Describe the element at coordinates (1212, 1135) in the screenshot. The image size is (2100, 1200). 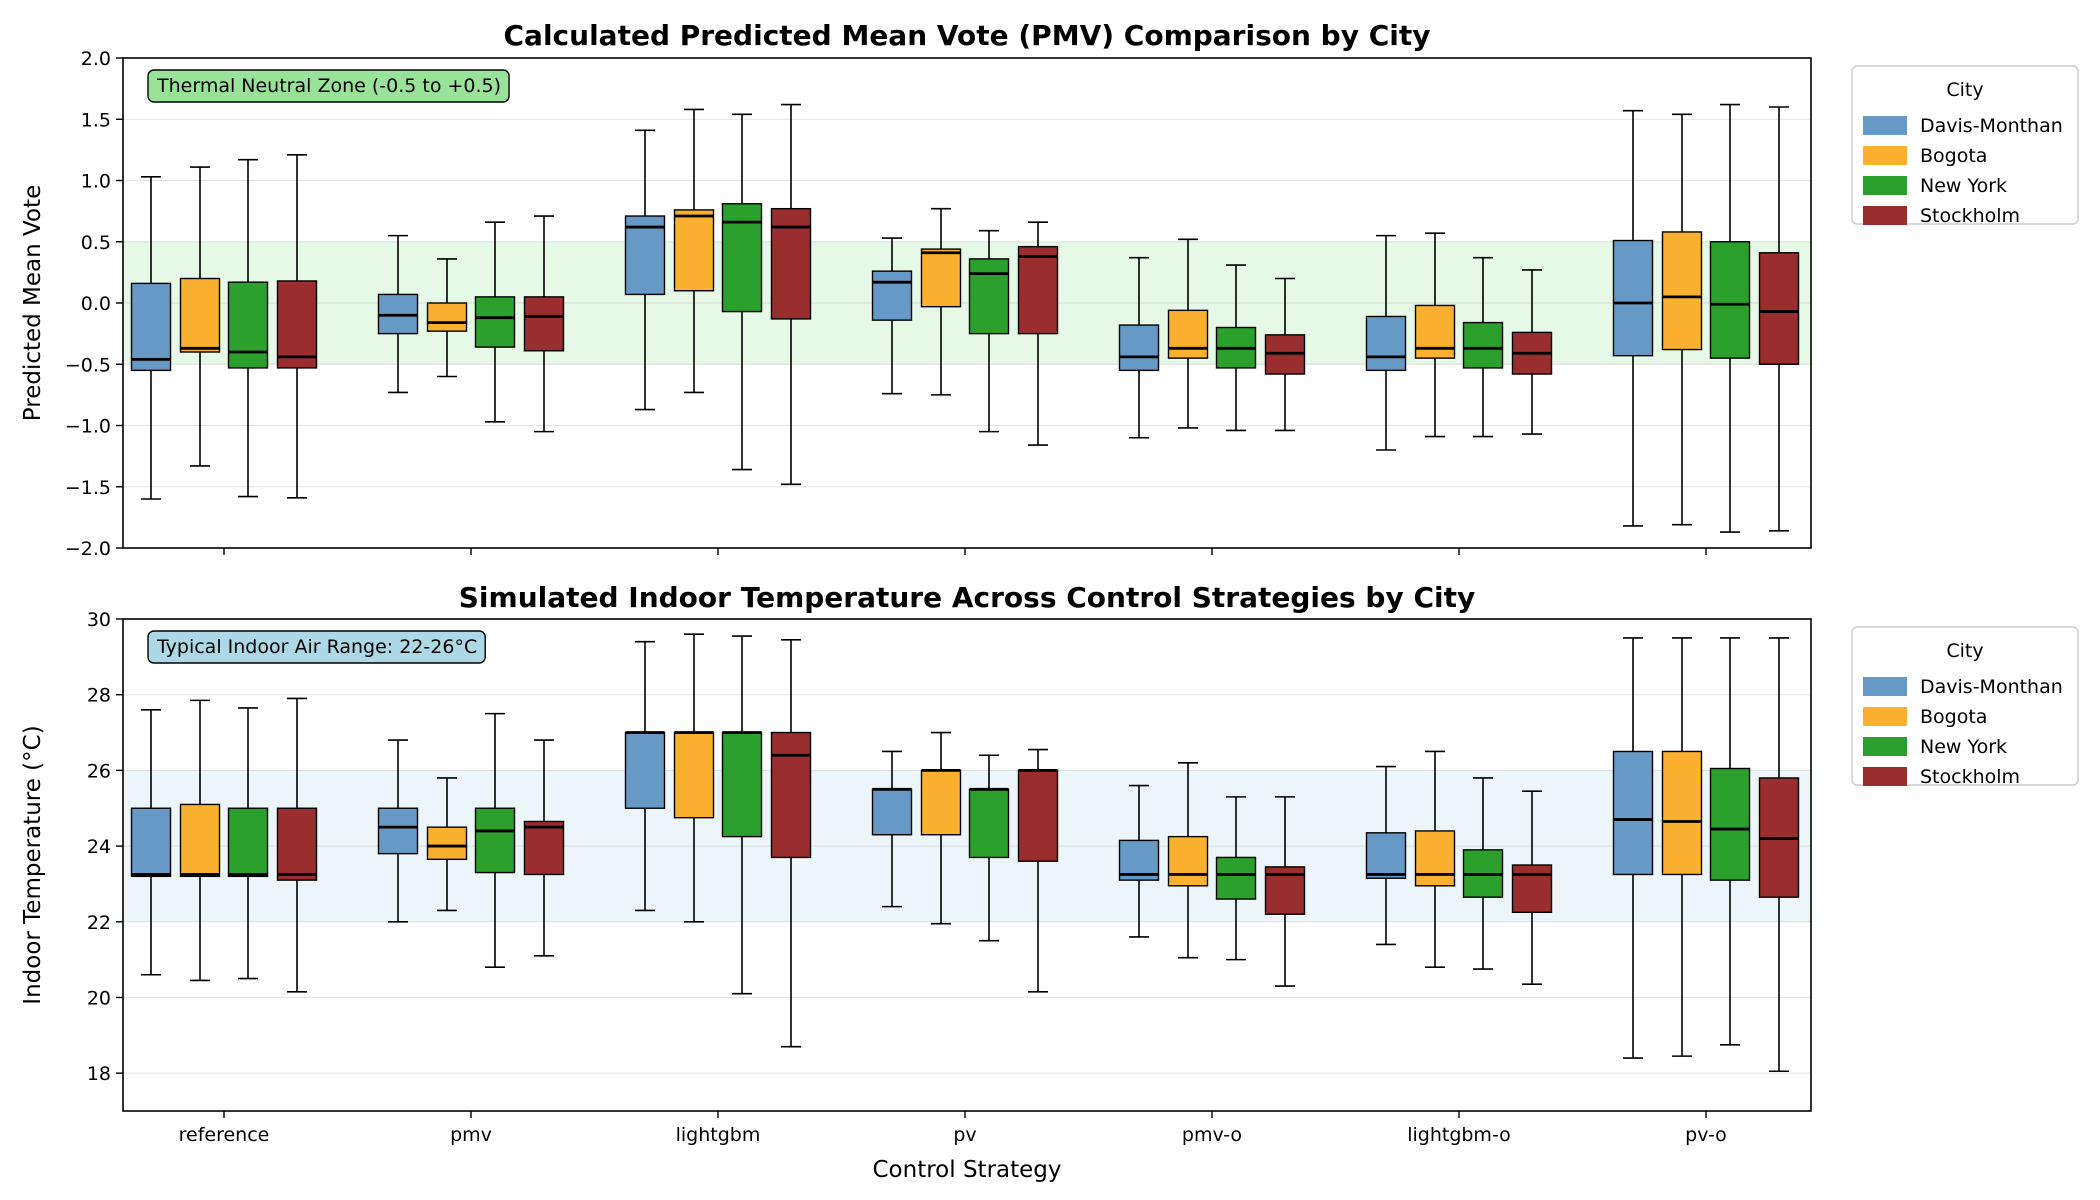
I see `x-tick-label: pmv-o` at that location.